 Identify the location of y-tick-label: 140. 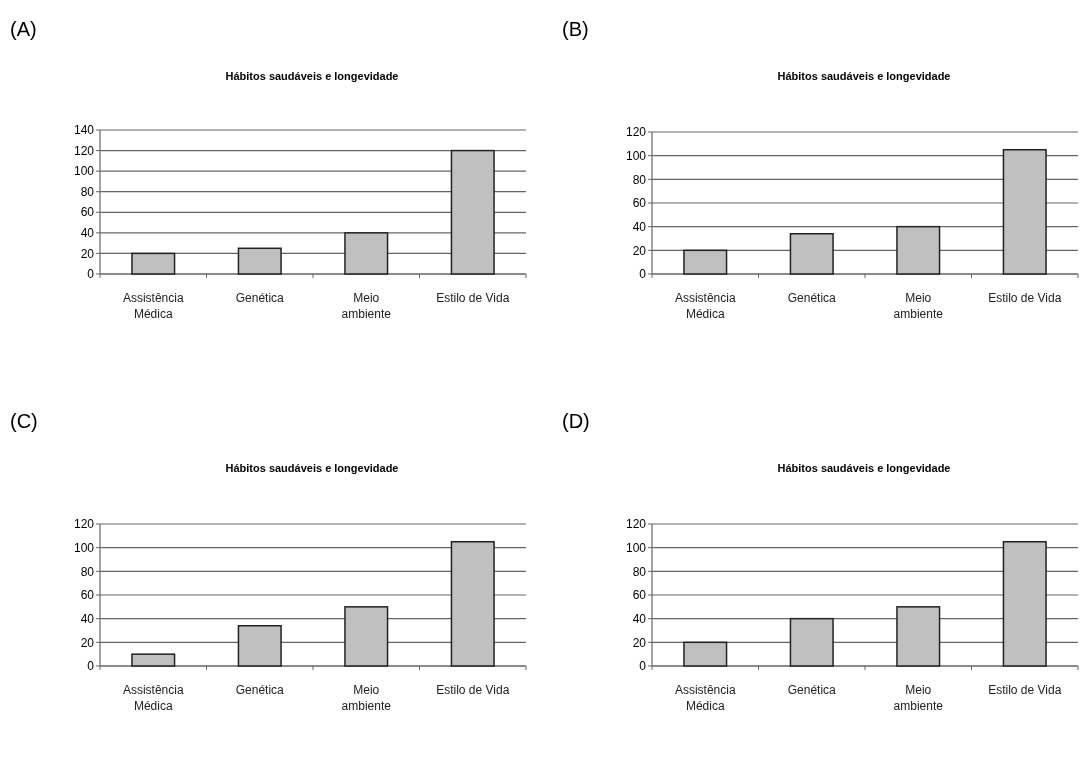
(84, 130).